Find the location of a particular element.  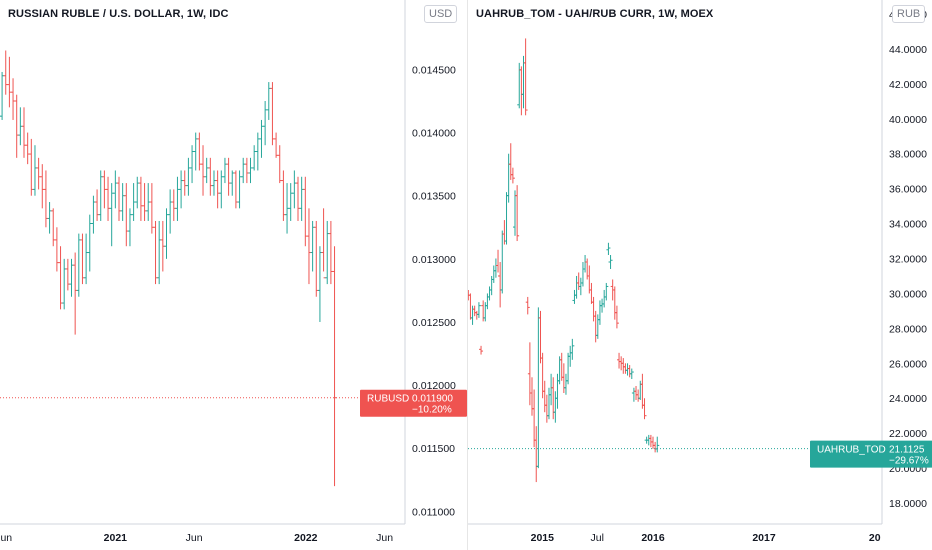

currency-label-usd: USD is located at coordinates (441, 14).